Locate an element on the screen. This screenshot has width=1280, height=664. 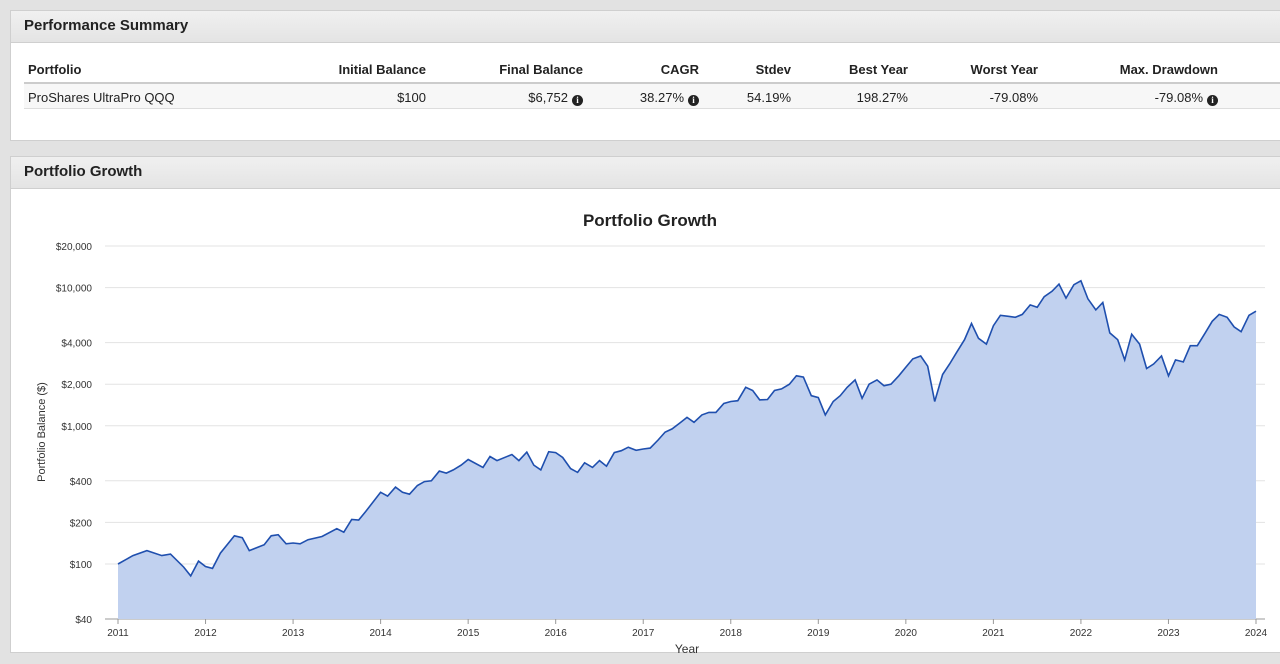
cell-text: Max. Drawdown is located at coordinates (1168, 69).